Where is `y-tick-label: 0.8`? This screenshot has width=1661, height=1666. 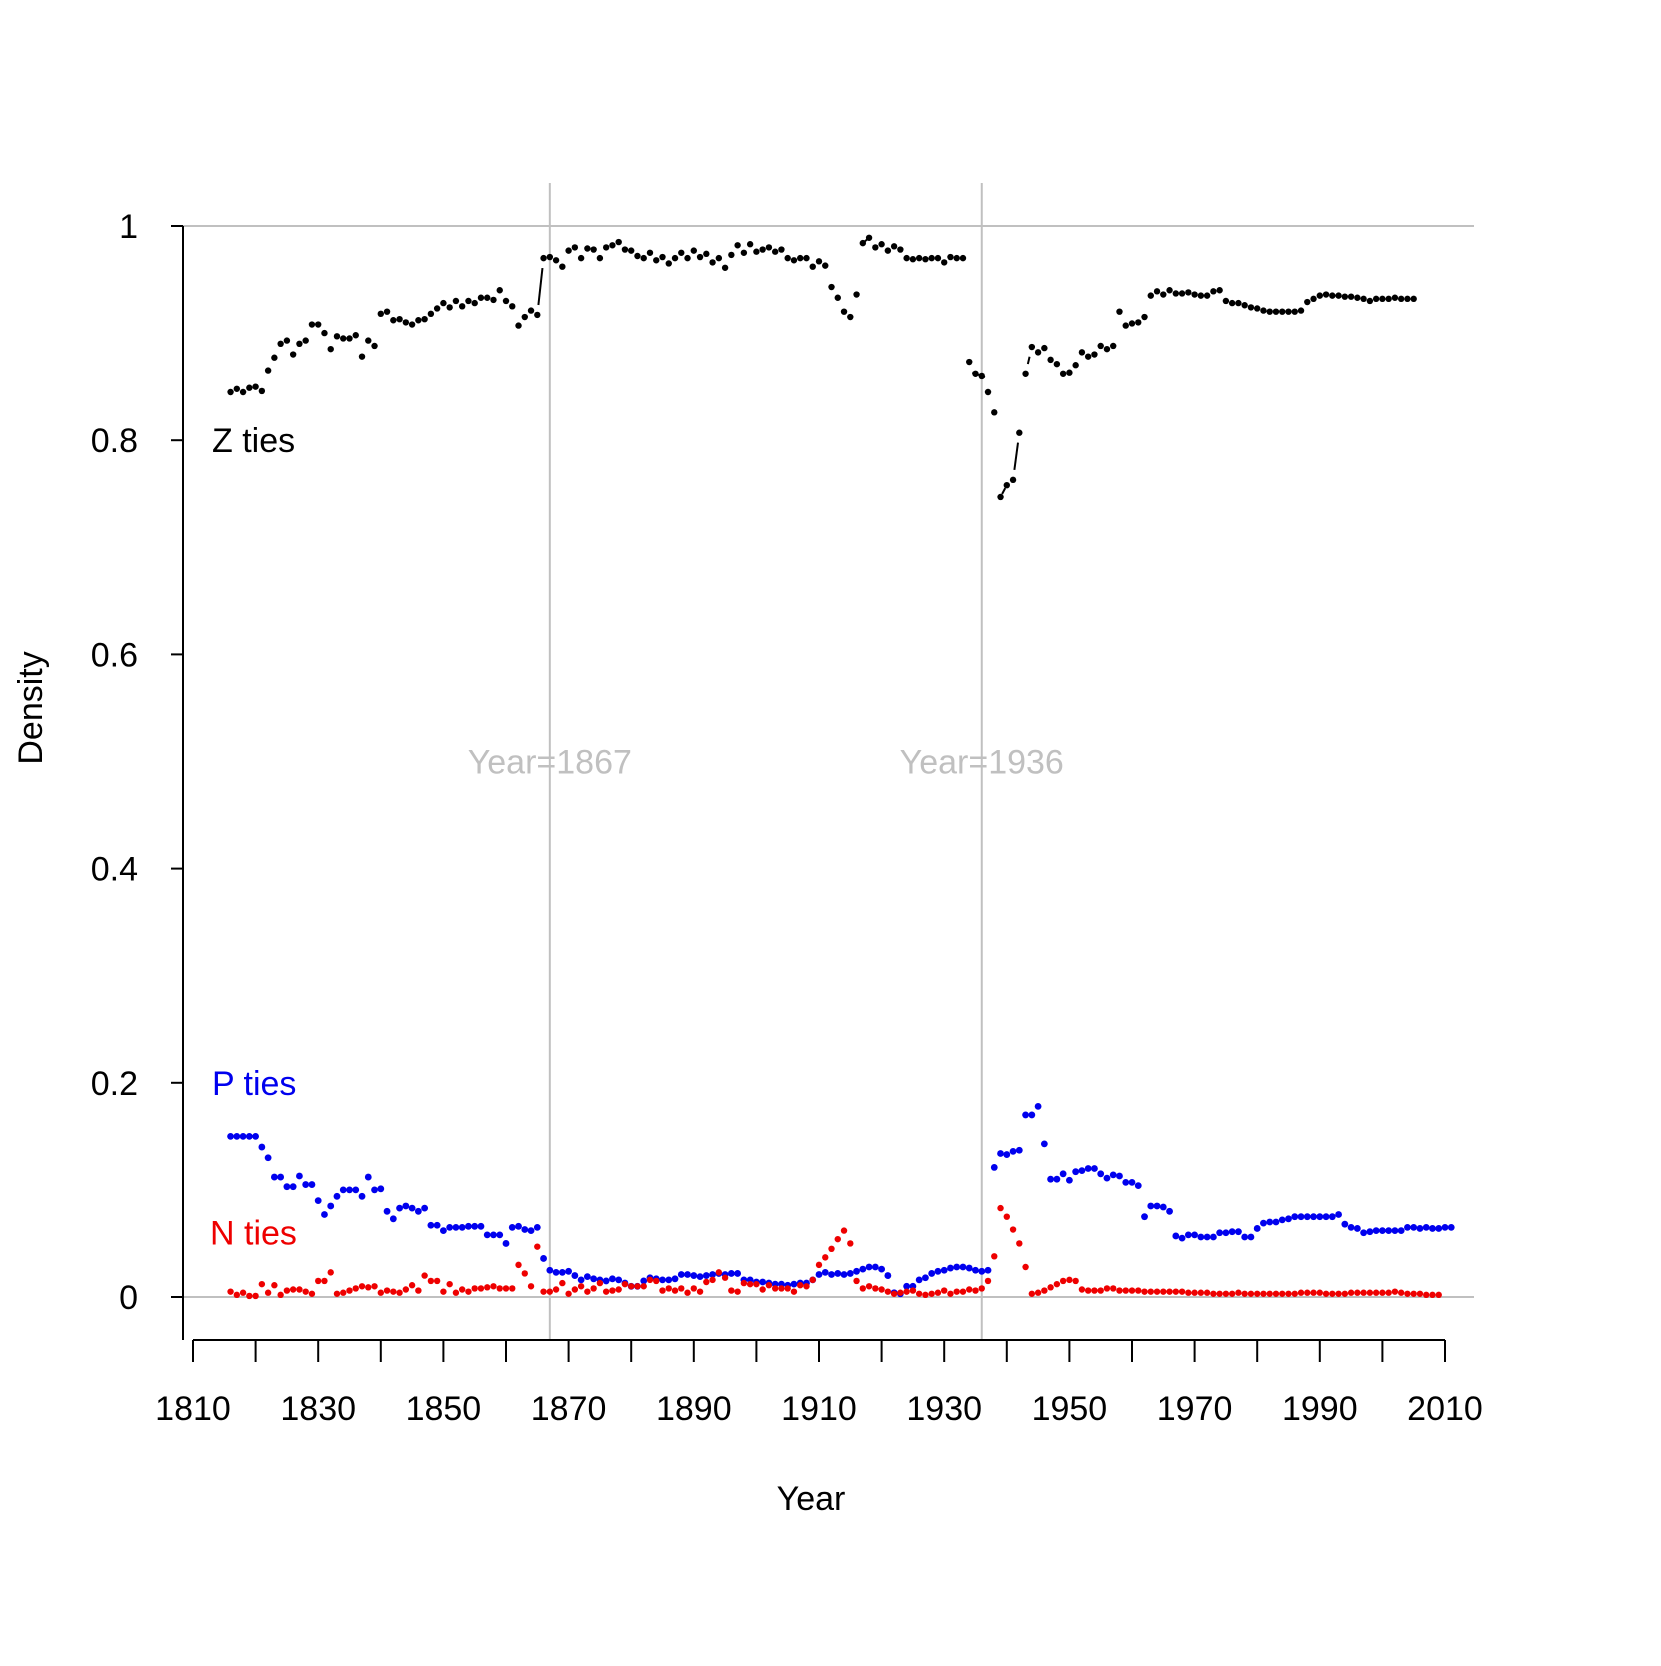
y-tick-label: 0.8 is located at coordinates (114, 441).